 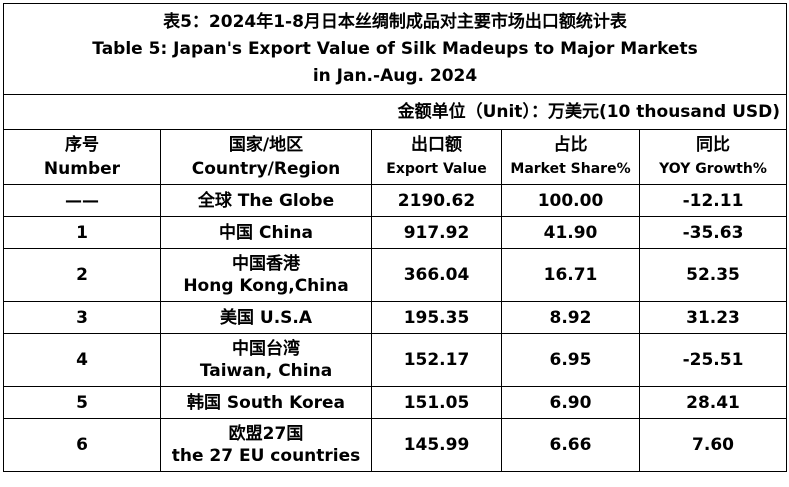 I want to click on cell-share: 6.95, so click(x=570, y=360).